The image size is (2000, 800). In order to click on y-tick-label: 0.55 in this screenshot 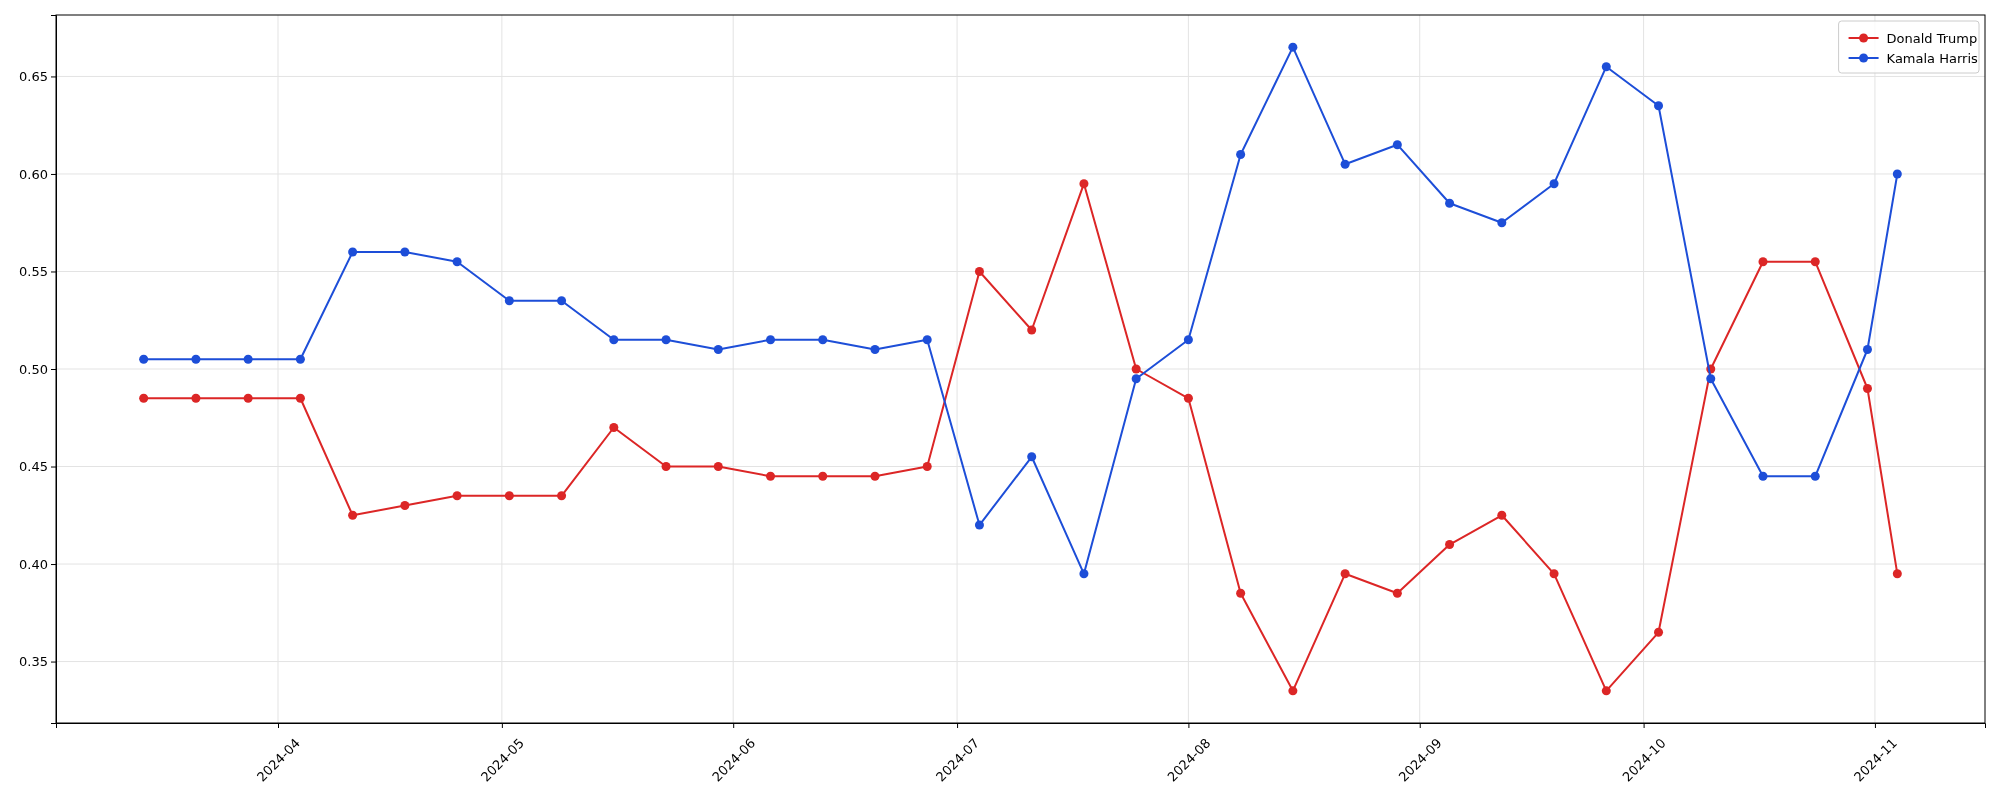, I will do `click(33, 272)`.